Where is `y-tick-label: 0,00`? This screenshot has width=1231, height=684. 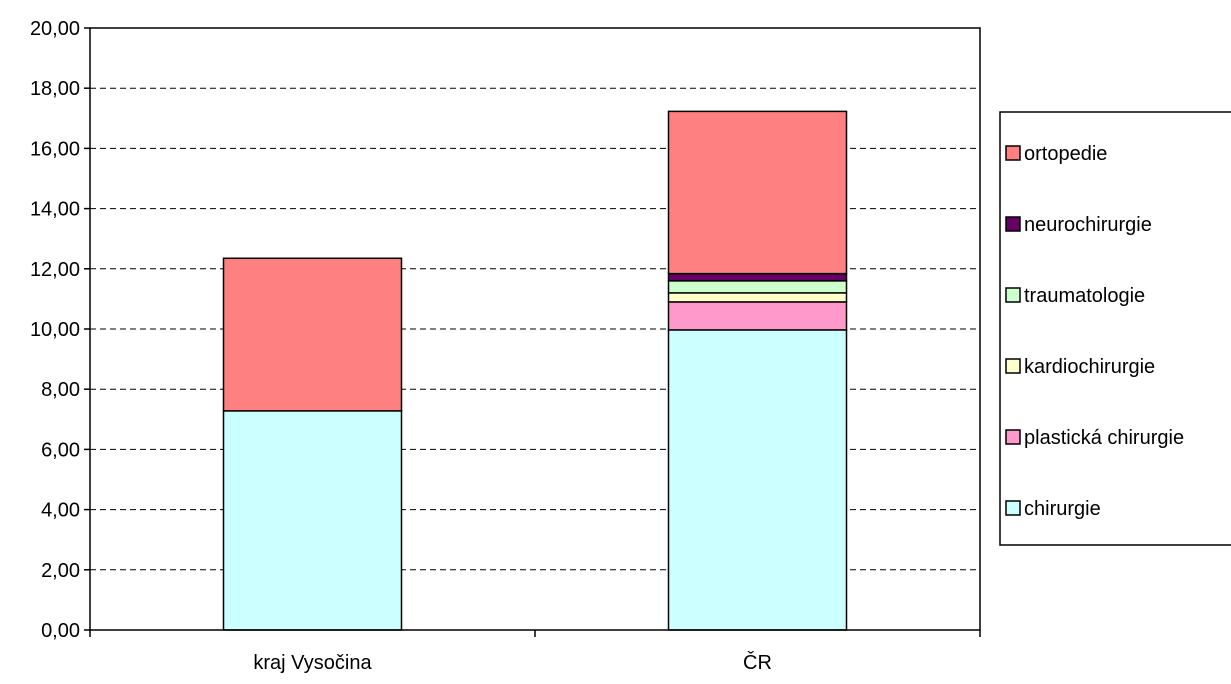 y-tick-label: 0,00 is located at coordinates (60, 631).